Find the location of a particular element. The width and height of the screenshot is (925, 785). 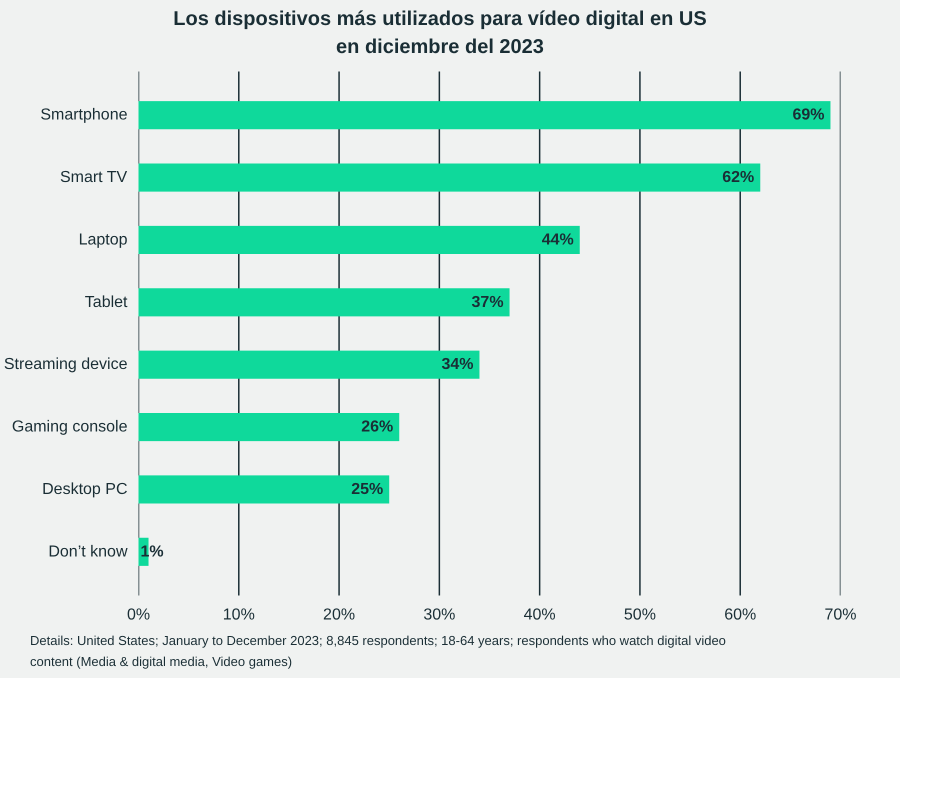

y-tick-label: Don’t know is located at coordinates (88, 551).